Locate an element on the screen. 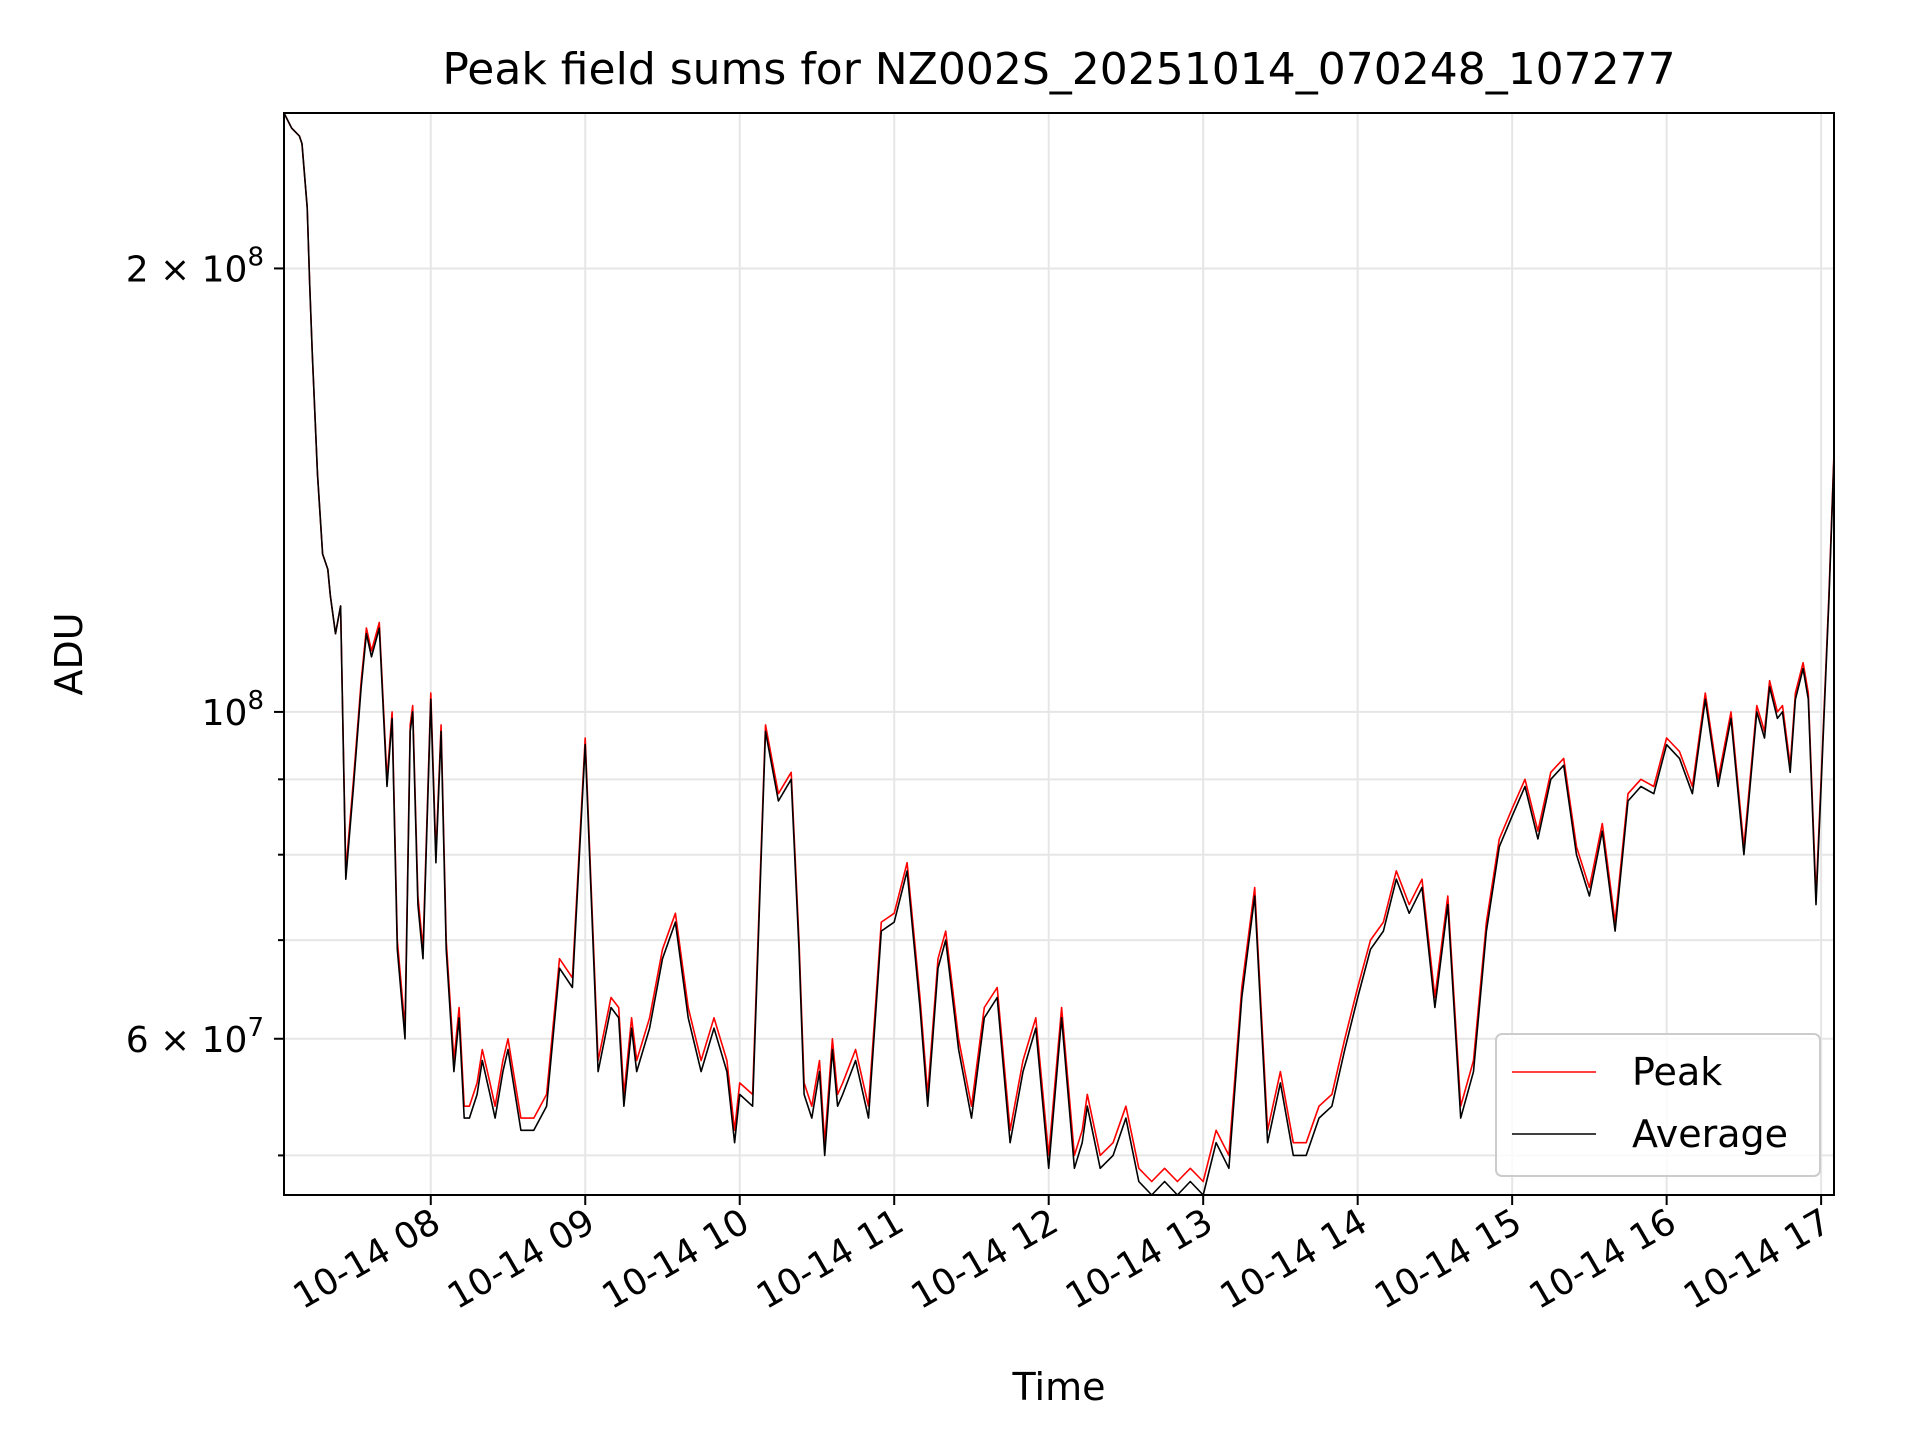 The image size is (1920, 1440). legend: Peak Average is located at coordinates (1658, 1105).